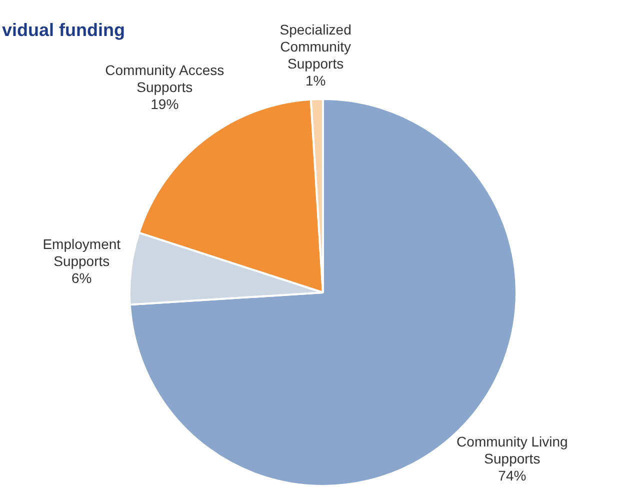 The image size is (623, 487). Describe the element at coordinates (81, 252) in the screenshot. I see `slice-label: Employment Supports` at that location.